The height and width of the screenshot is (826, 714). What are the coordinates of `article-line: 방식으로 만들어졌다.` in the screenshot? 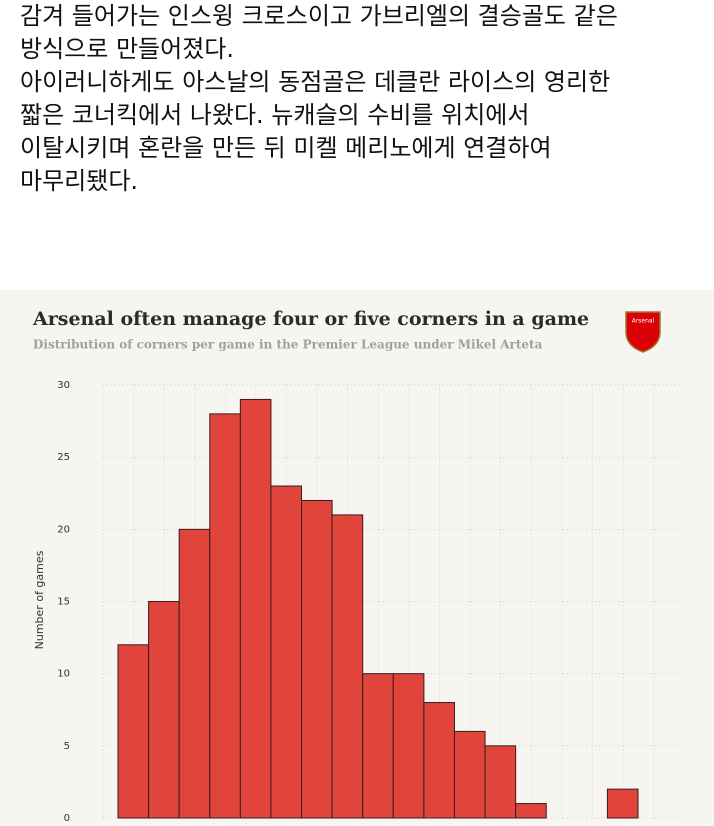 It's located at (127, 49).